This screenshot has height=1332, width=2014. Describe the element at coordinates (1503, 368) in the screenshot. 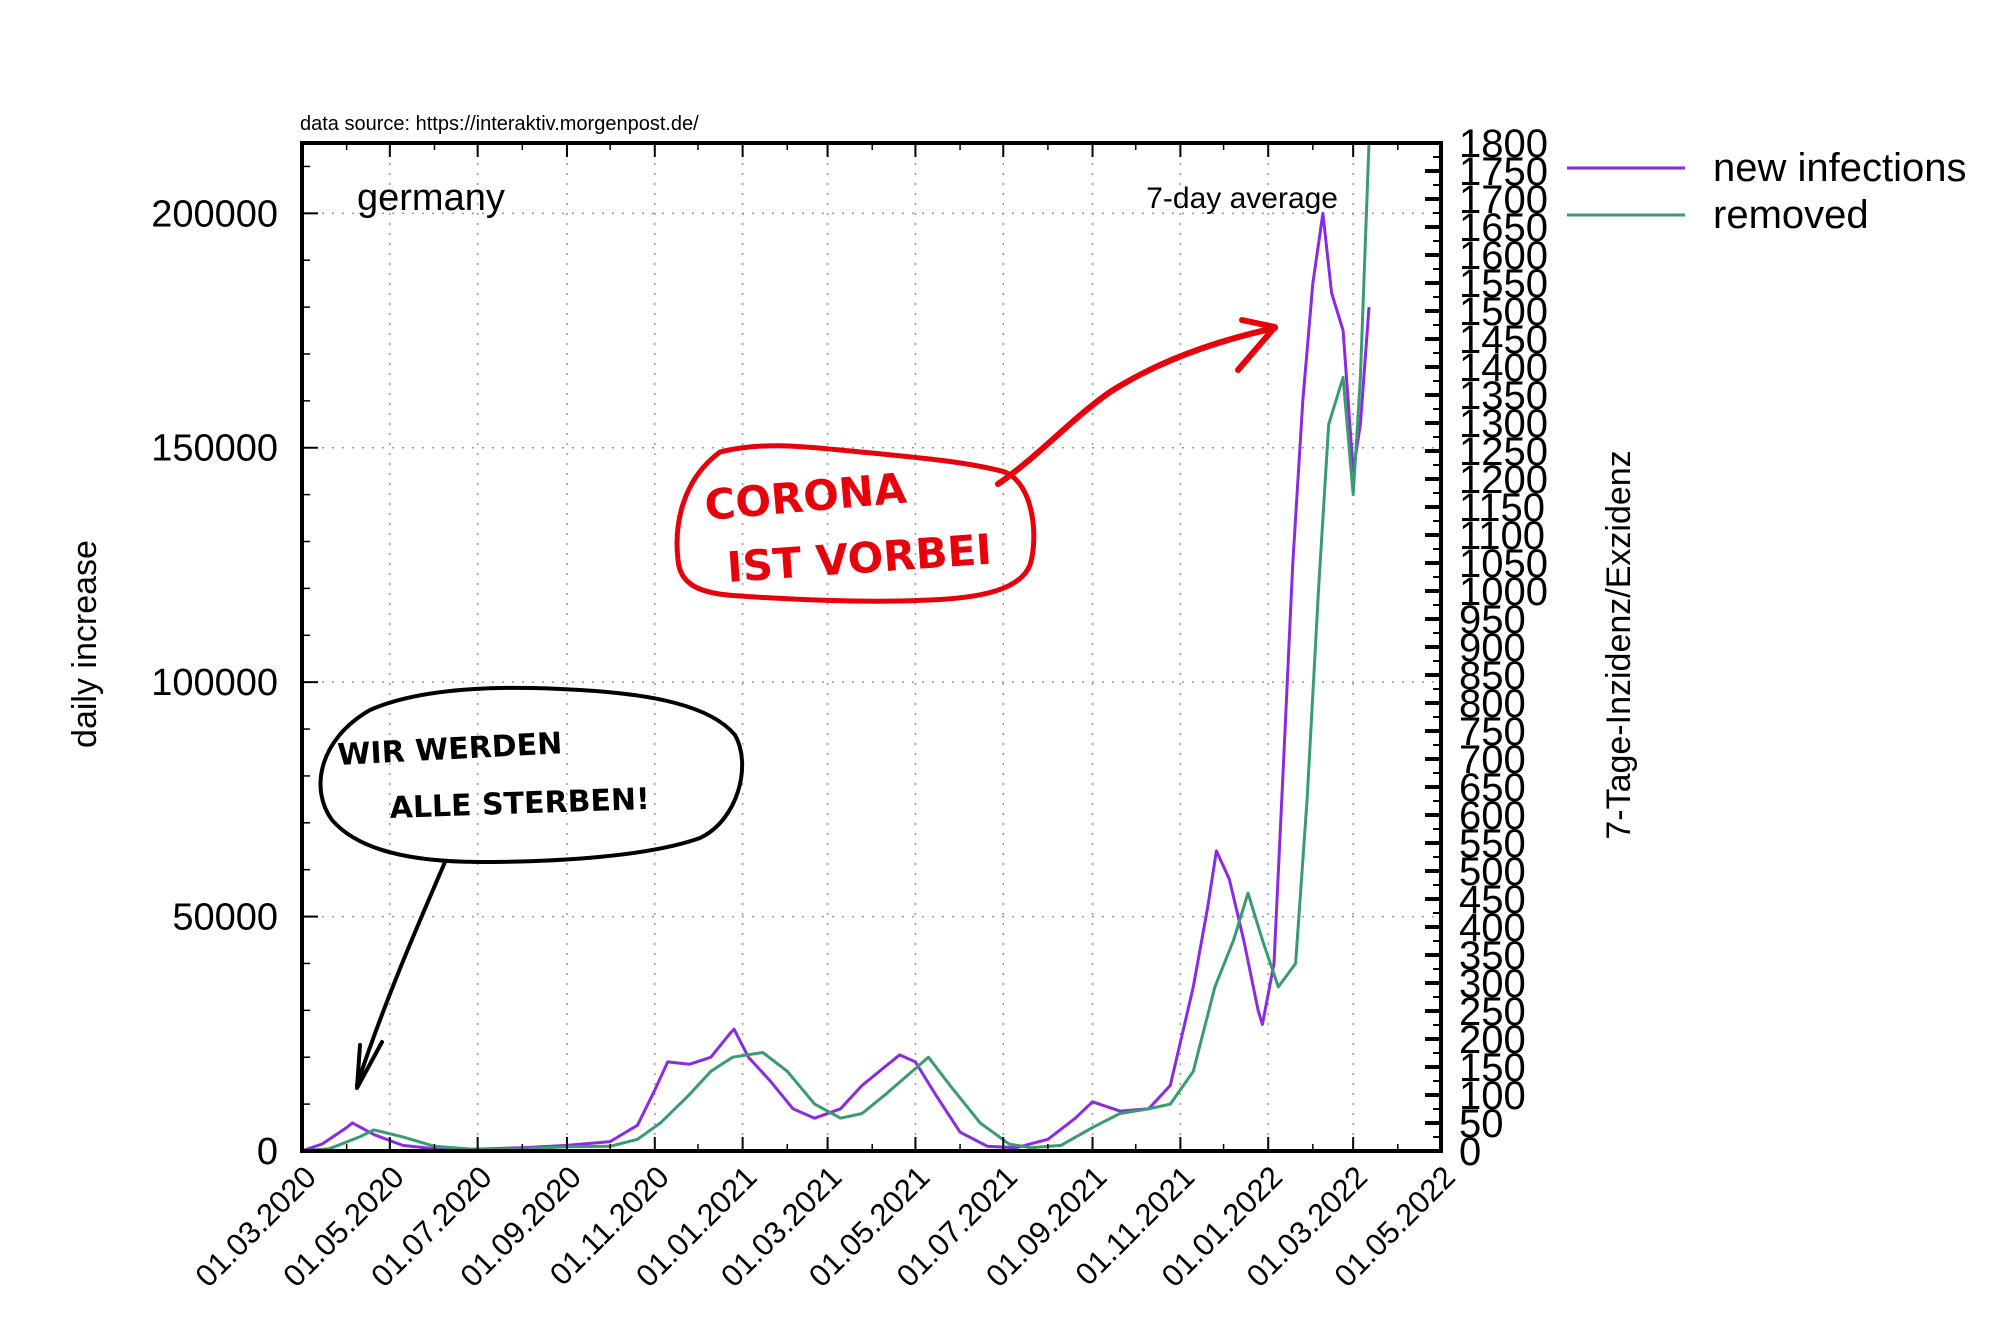

I see `y2-tick-label: 1400` at that location.